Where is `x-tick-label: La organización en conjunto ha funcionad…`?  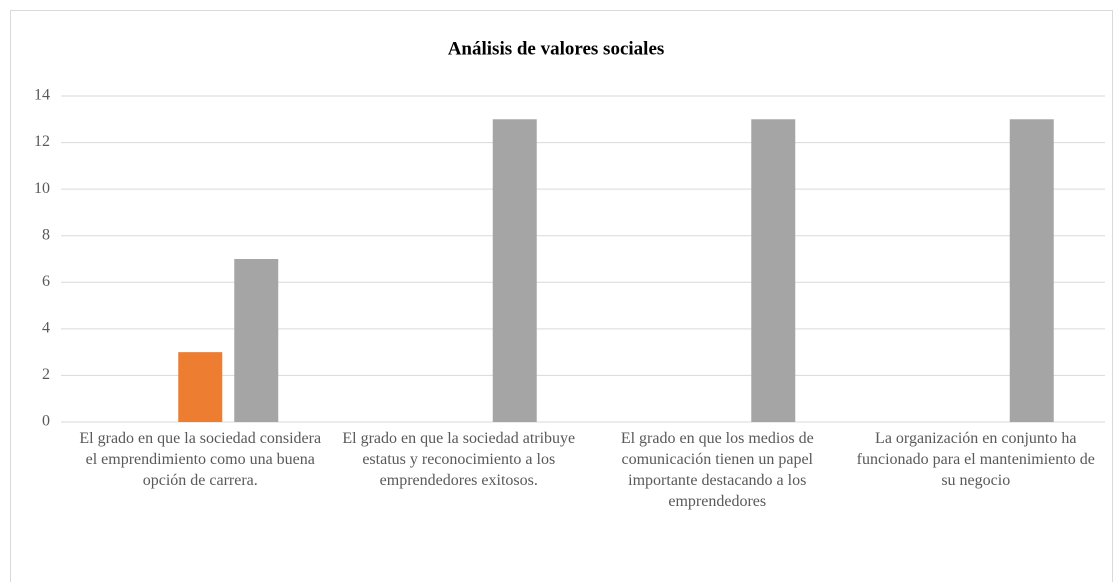
x-tick-label: La organización en conjunto ha funcionad… is located at coordinates (975, 459).